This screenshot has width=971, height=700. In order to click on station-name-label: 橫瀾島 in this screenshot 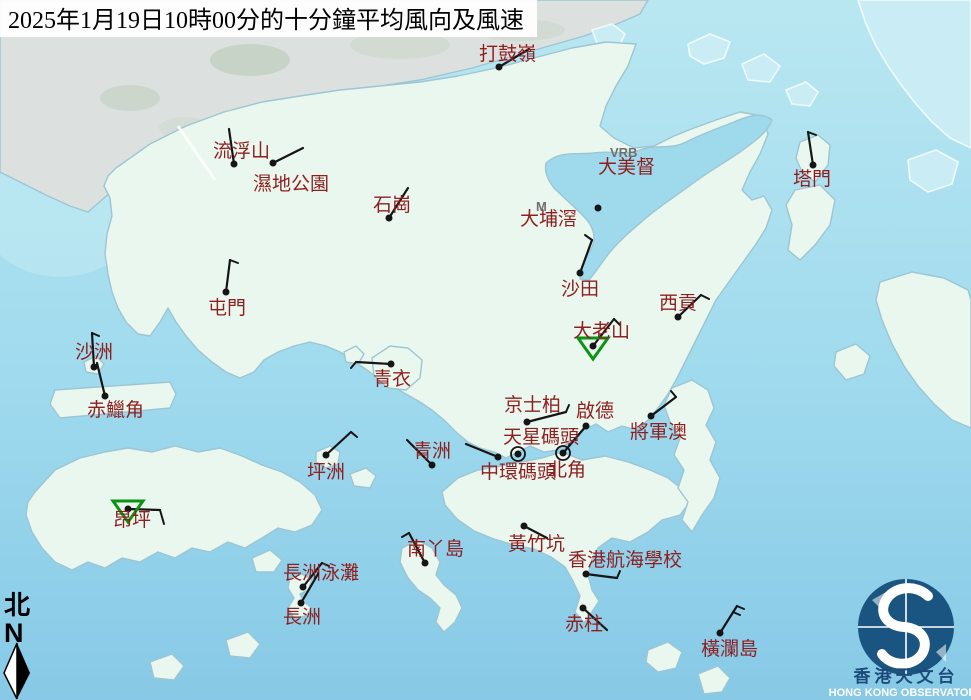, I will do `click(729, 649)`.